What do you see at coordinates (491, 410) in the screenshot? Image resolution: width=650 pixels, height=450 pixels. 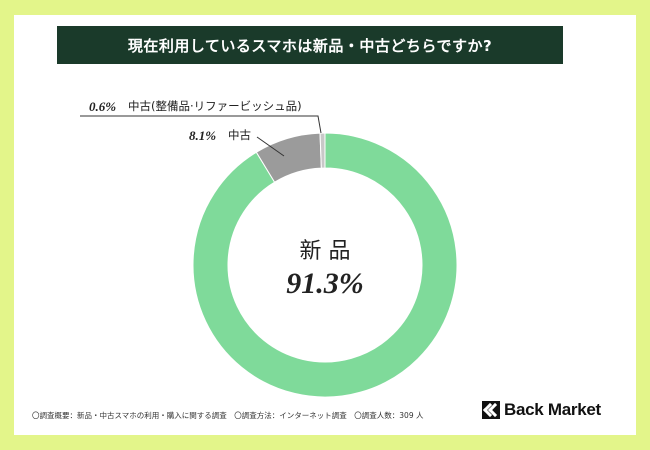 I see `back-market-logo-icon` at bounding box center [491, 410].